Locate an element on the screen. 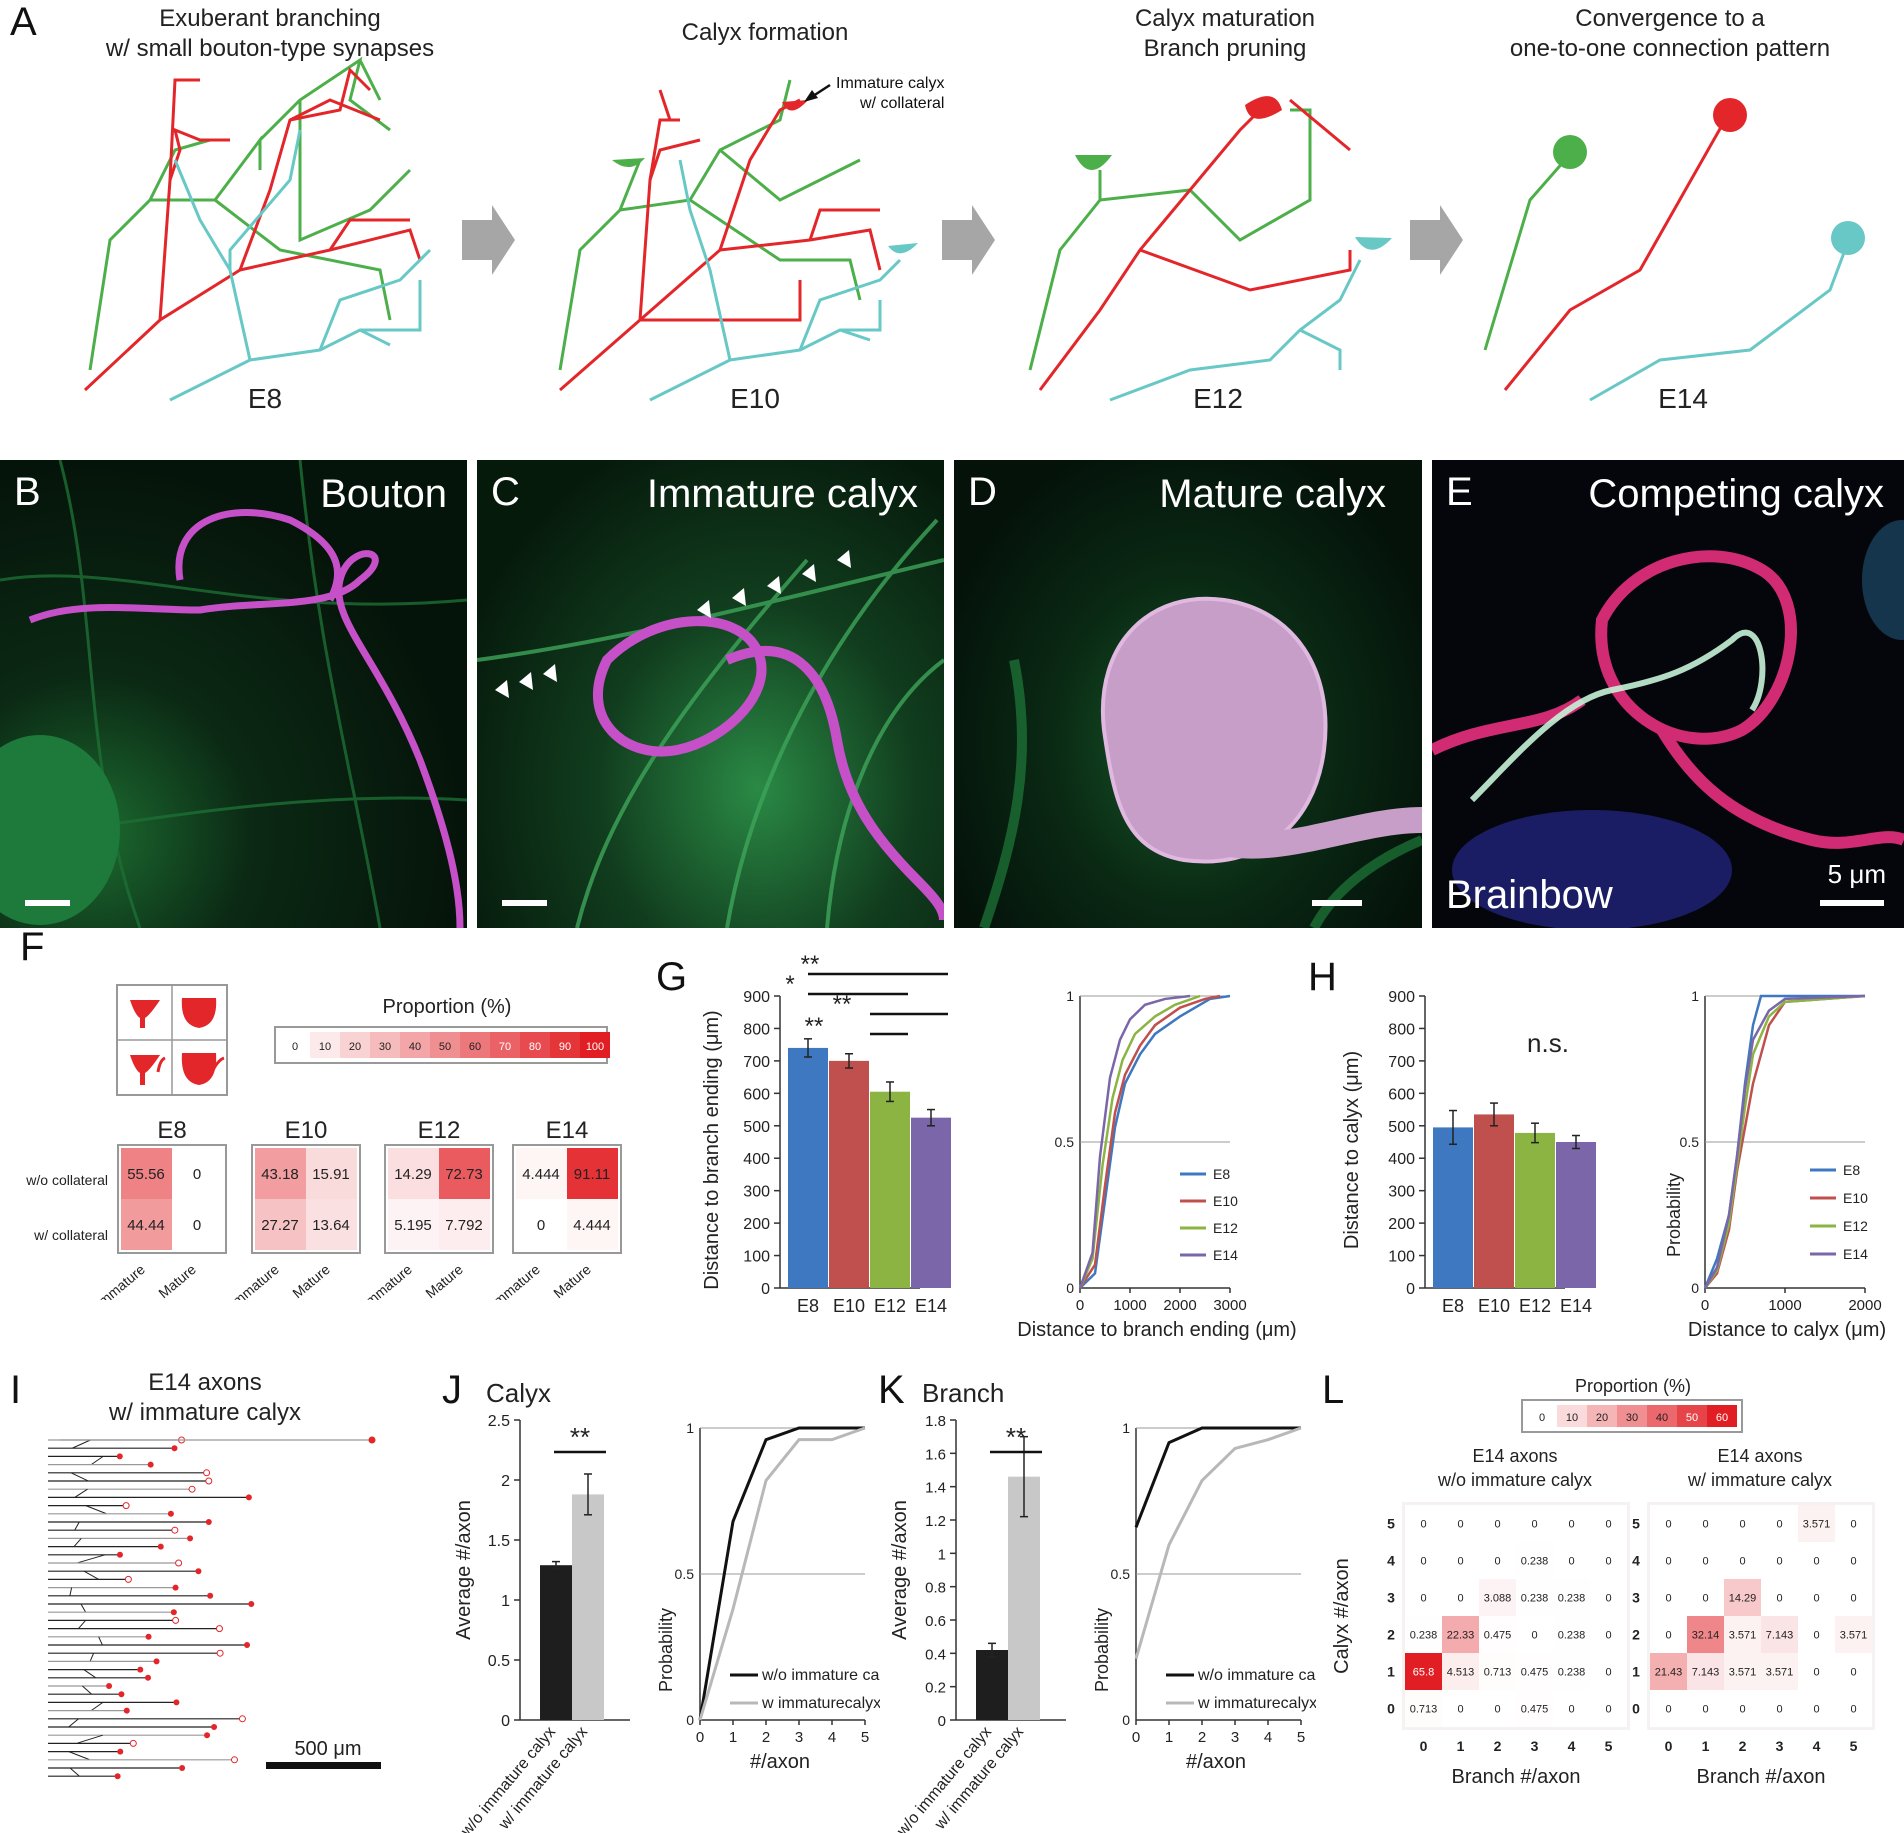 Image resolution: width=1904 pixels, height=1833 pixels. y-tick-label: 0.2 is located at coordinates (935, 1688).